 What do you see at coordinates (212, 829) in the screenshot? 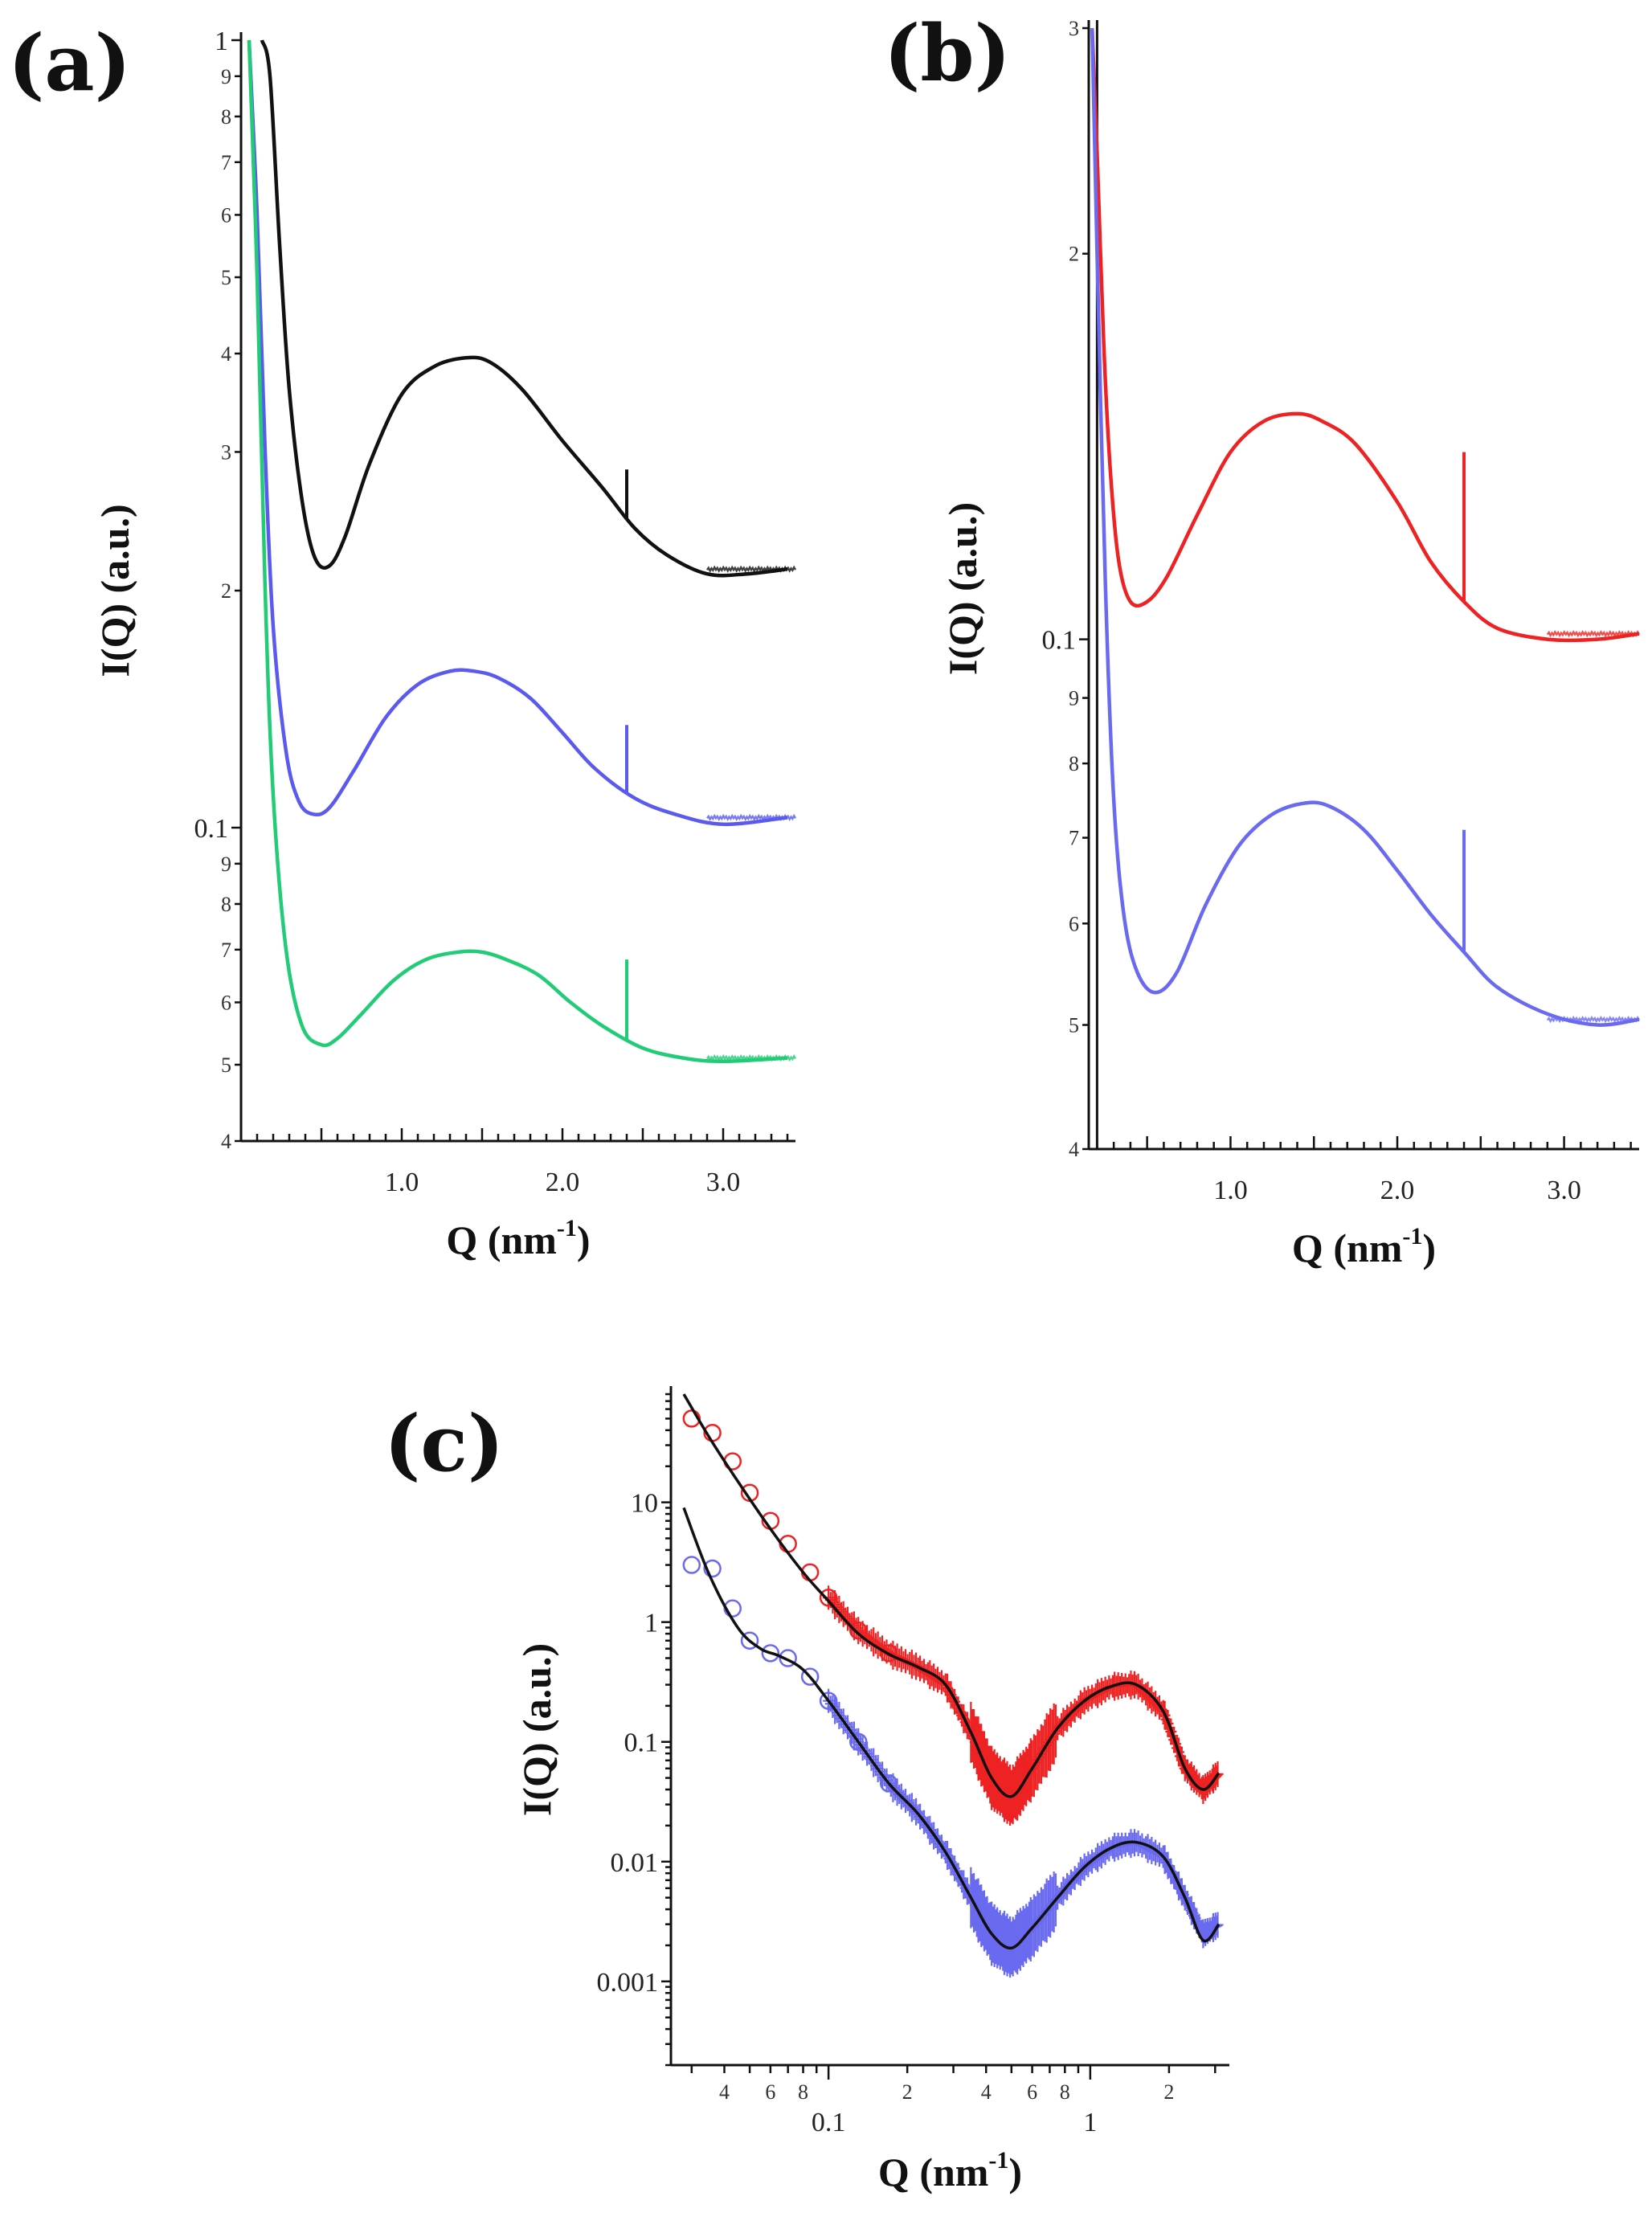
I see `panel-a-y-tick-label: 0.1` at bounding box center [212, 829].